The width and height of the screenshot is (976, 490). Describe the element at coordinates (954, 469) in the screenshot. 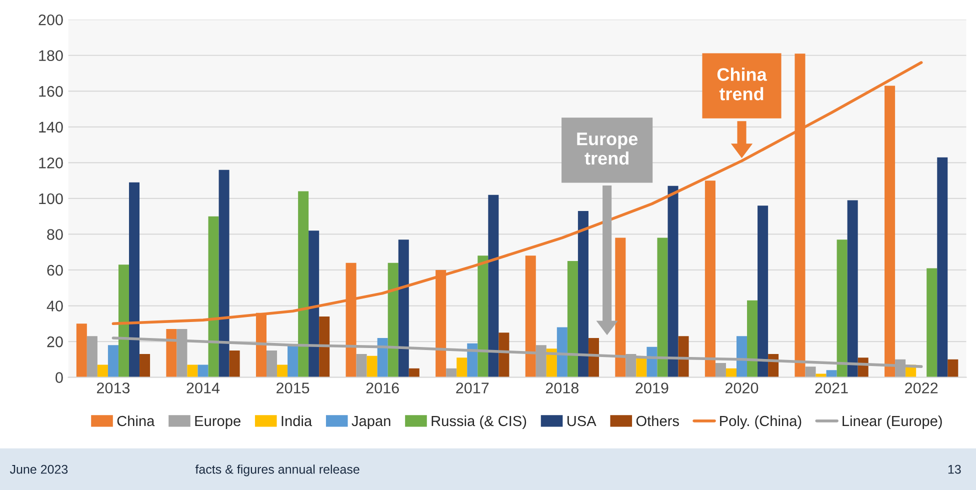

I see `text: 13` at that location.